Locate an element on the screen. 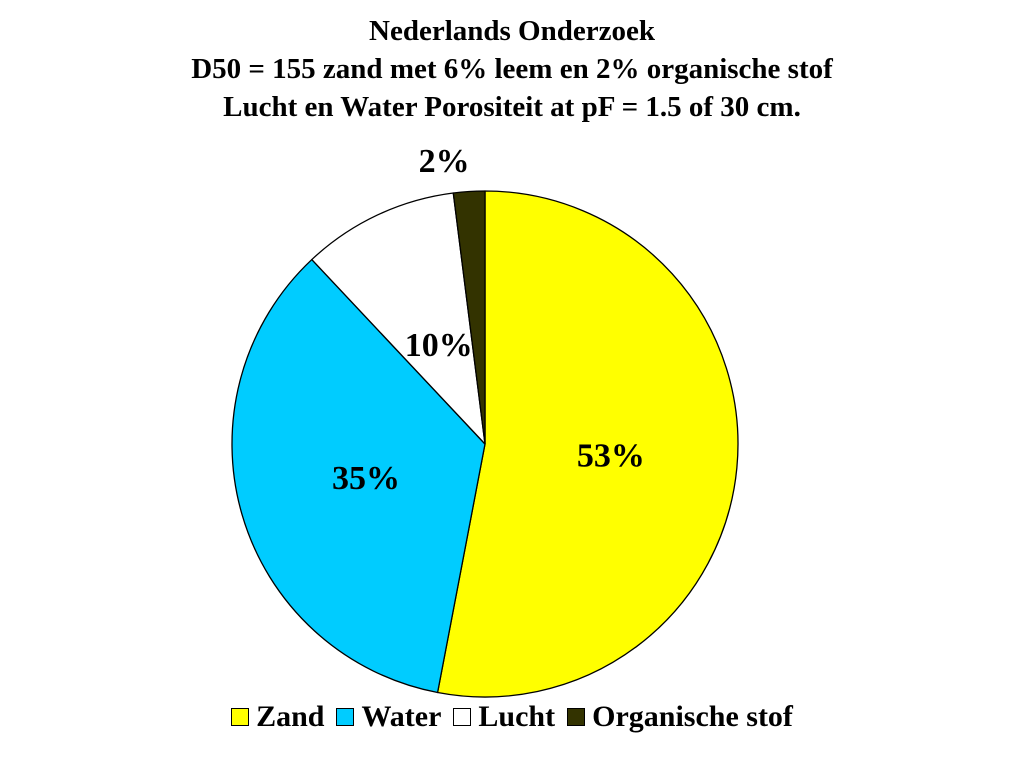 The width and height of the screenshot is (1024, 768). legend-swatch-zand is located at coordinates (240, 717).